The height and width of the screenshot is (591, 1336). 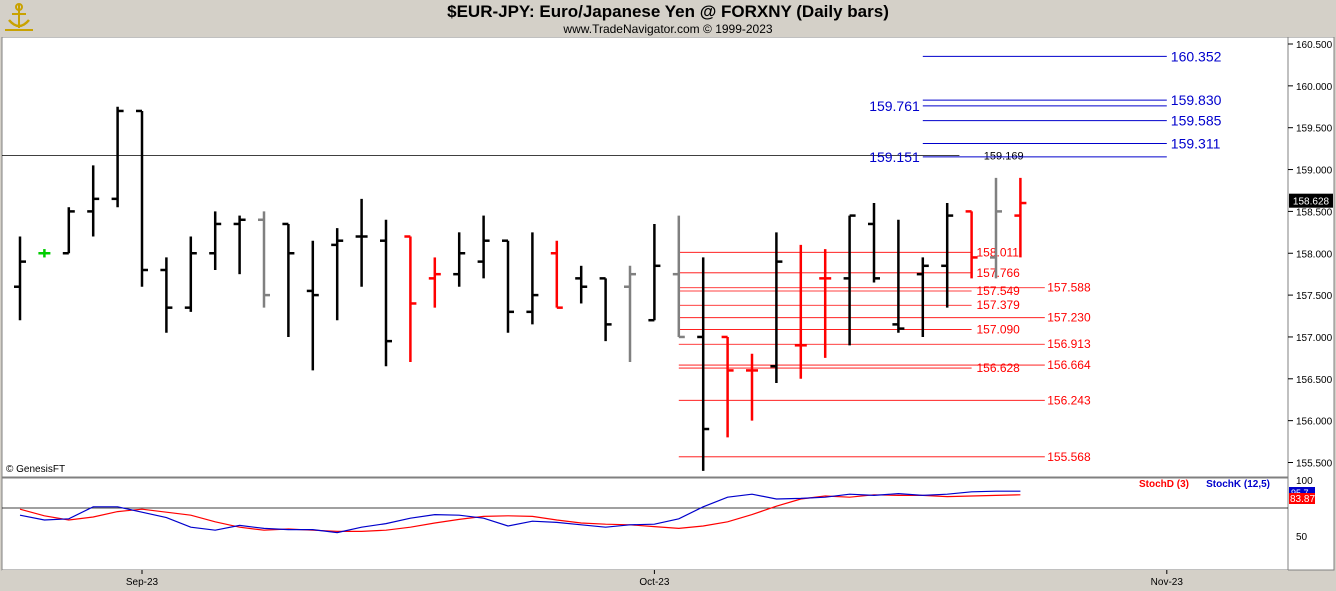 What do you see at coordinates (1314, 380) in the screenshot?
I see `price-axis-label: 156.500` at bounding box center [1314, 380].